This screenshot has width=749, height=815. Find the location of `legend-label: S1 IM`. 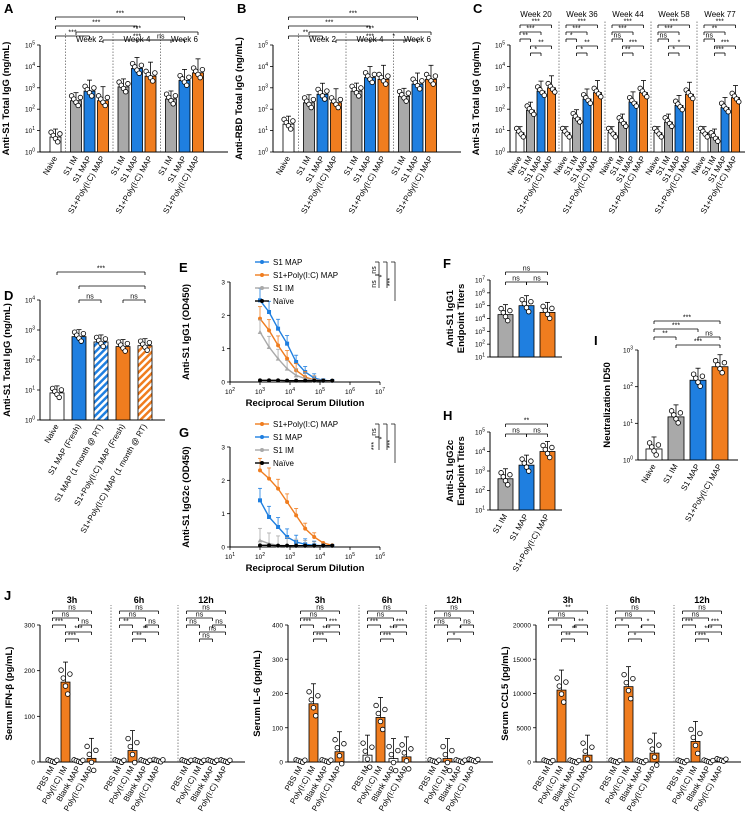

legend-label: S1 IM is located at coordinates (283, 450).